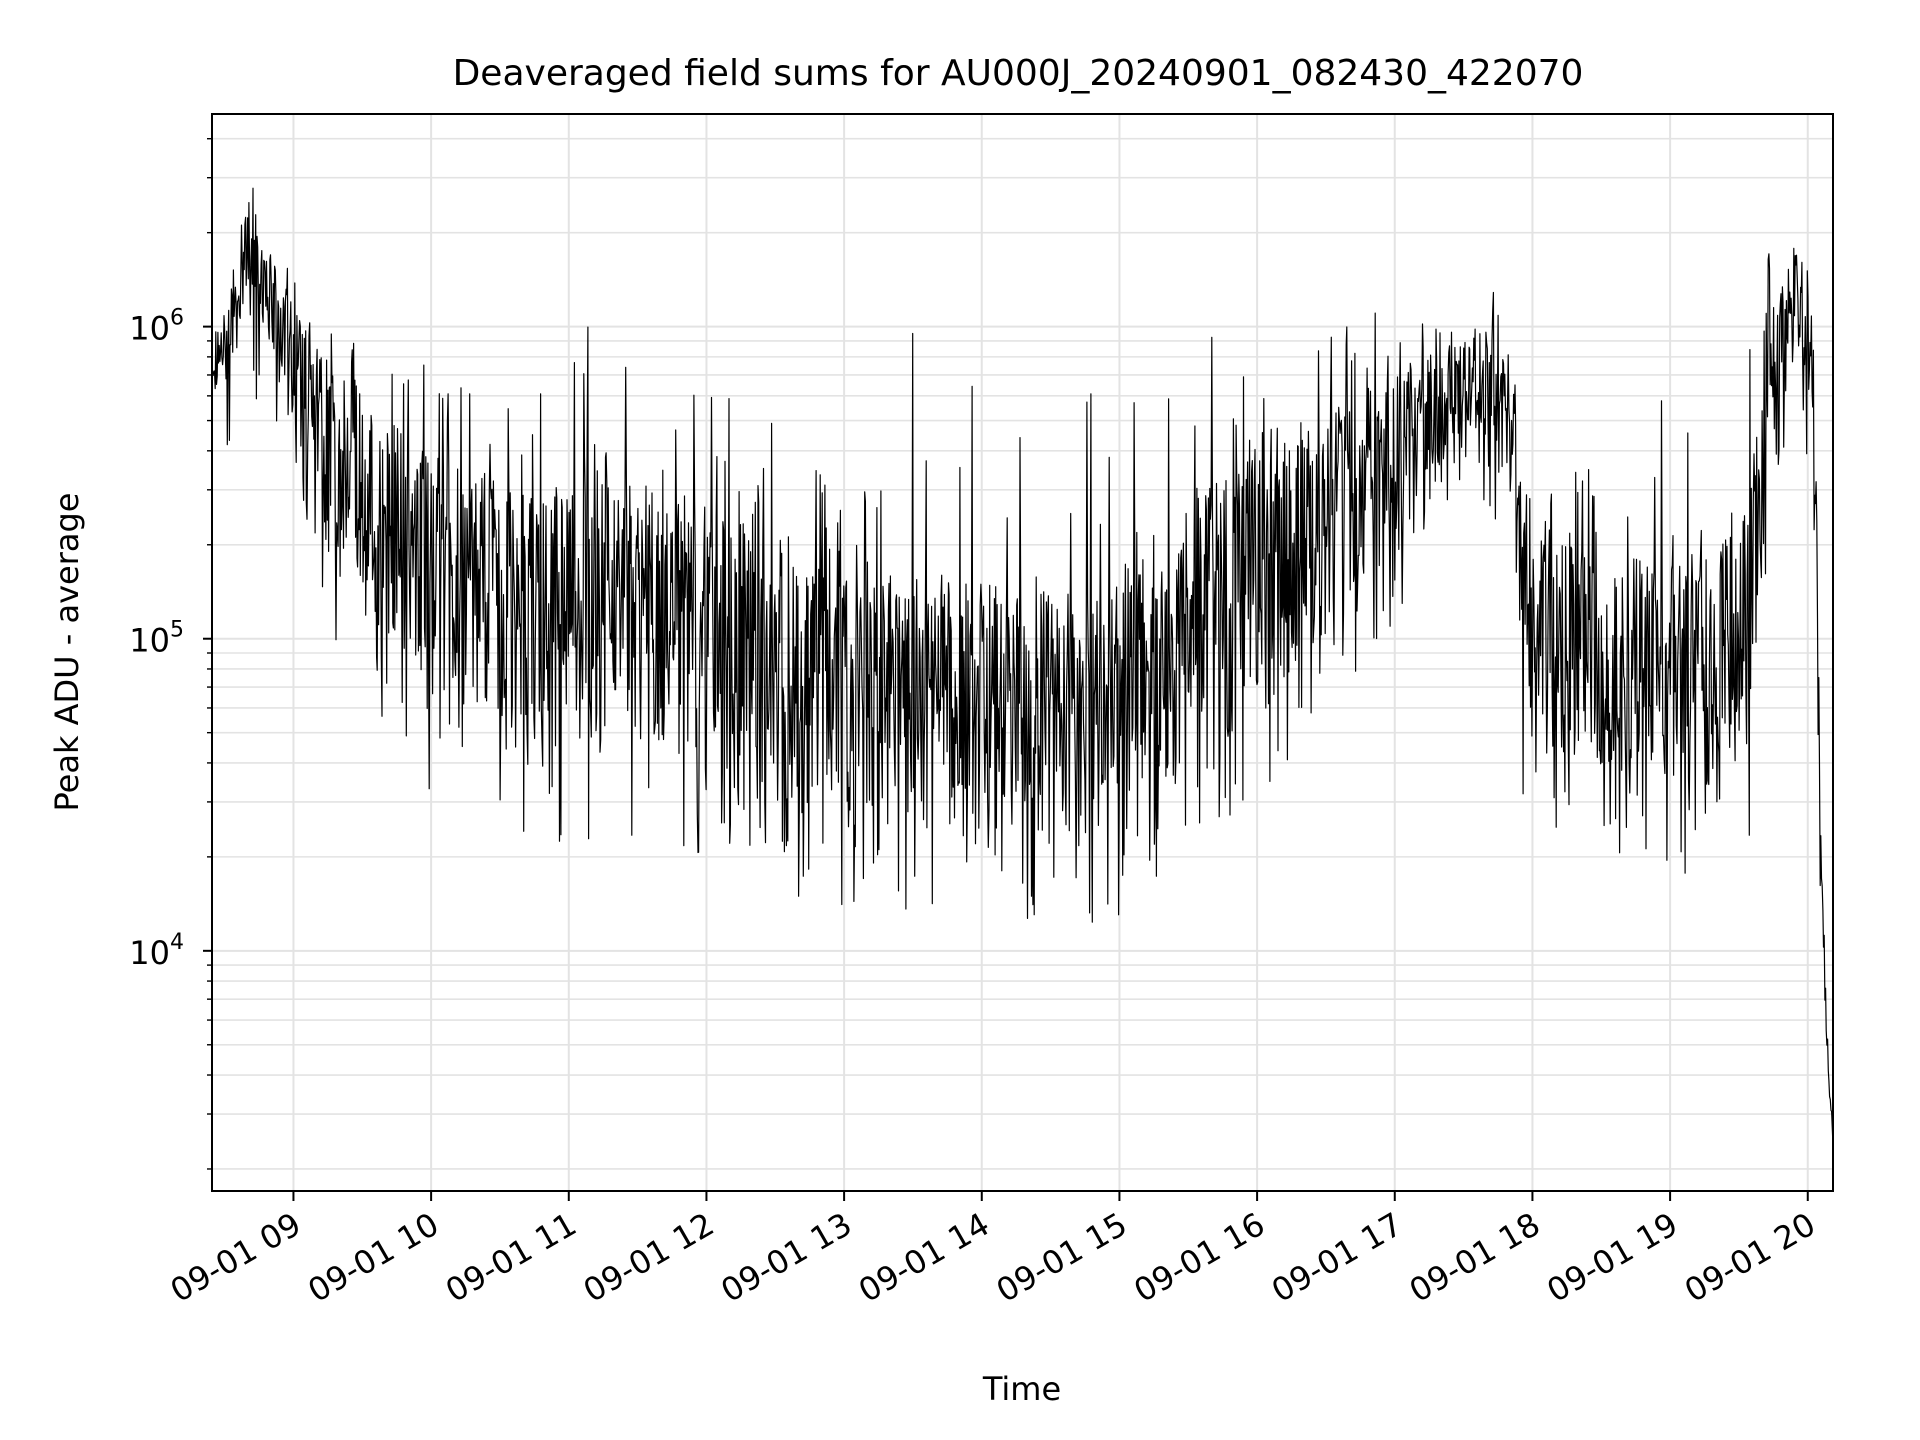 The height and width of the screenshot is (1440, 1920). What do you see at coordinates (1021, 1389) in the screenshot?
I see `x-axis-label: Time` at bounding box center [1021, 1389].